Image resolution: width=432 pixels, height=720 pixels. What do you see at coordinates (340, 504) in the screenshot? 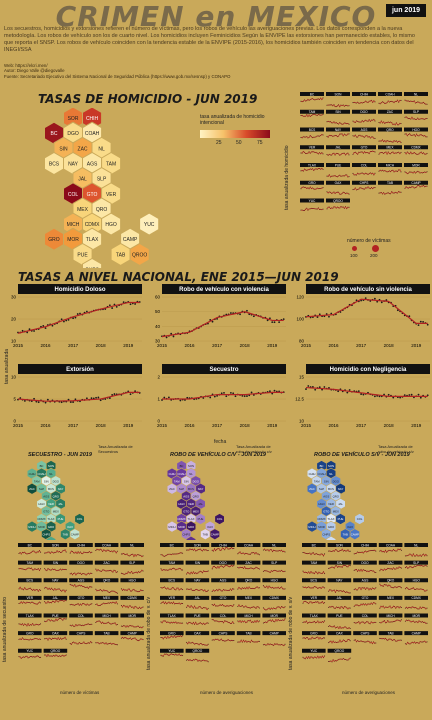
I see `hex-label: JAL` at bounding box center [340, 504].